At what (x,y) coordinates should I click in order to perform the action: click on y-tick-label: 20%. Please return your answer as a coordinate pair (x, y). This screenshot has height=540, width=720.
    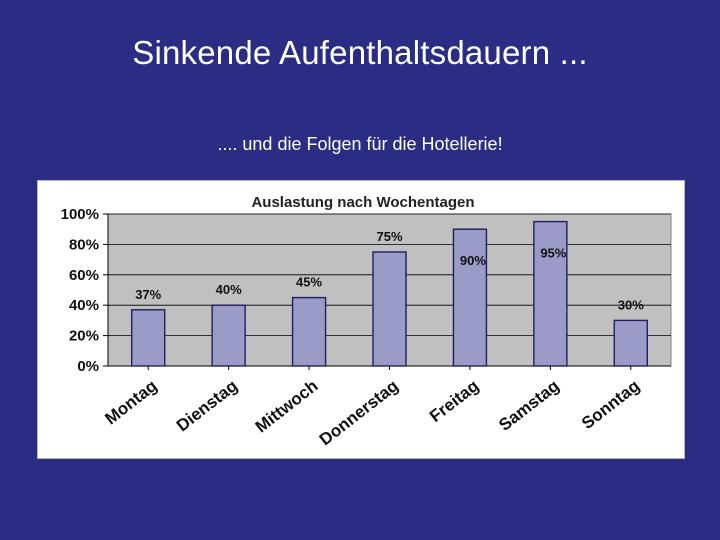
    Looking at the image, I should click on (84, 336).